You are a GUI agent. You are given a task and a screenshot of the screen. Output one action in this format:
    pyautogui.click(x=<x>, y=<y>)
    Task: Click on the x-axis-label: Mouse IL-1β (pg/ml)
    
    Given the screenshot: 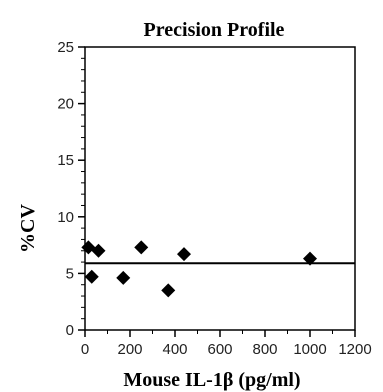 What is the action you would take?
    pyautogui.click(x=211, y=380)
    